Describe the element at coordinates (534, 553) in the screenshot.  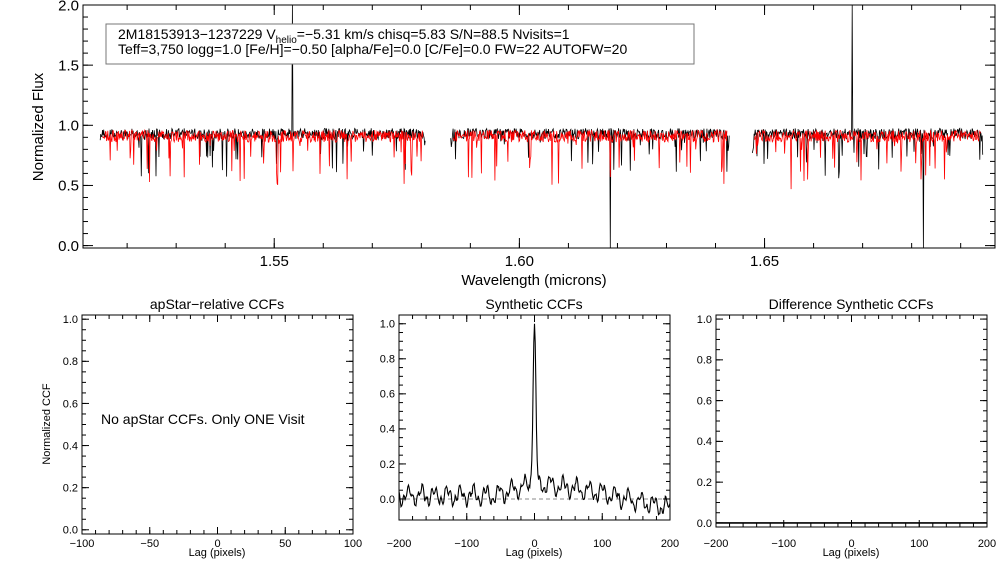
I see `synthetic-xlabel: Lag (pixels)` at that location.